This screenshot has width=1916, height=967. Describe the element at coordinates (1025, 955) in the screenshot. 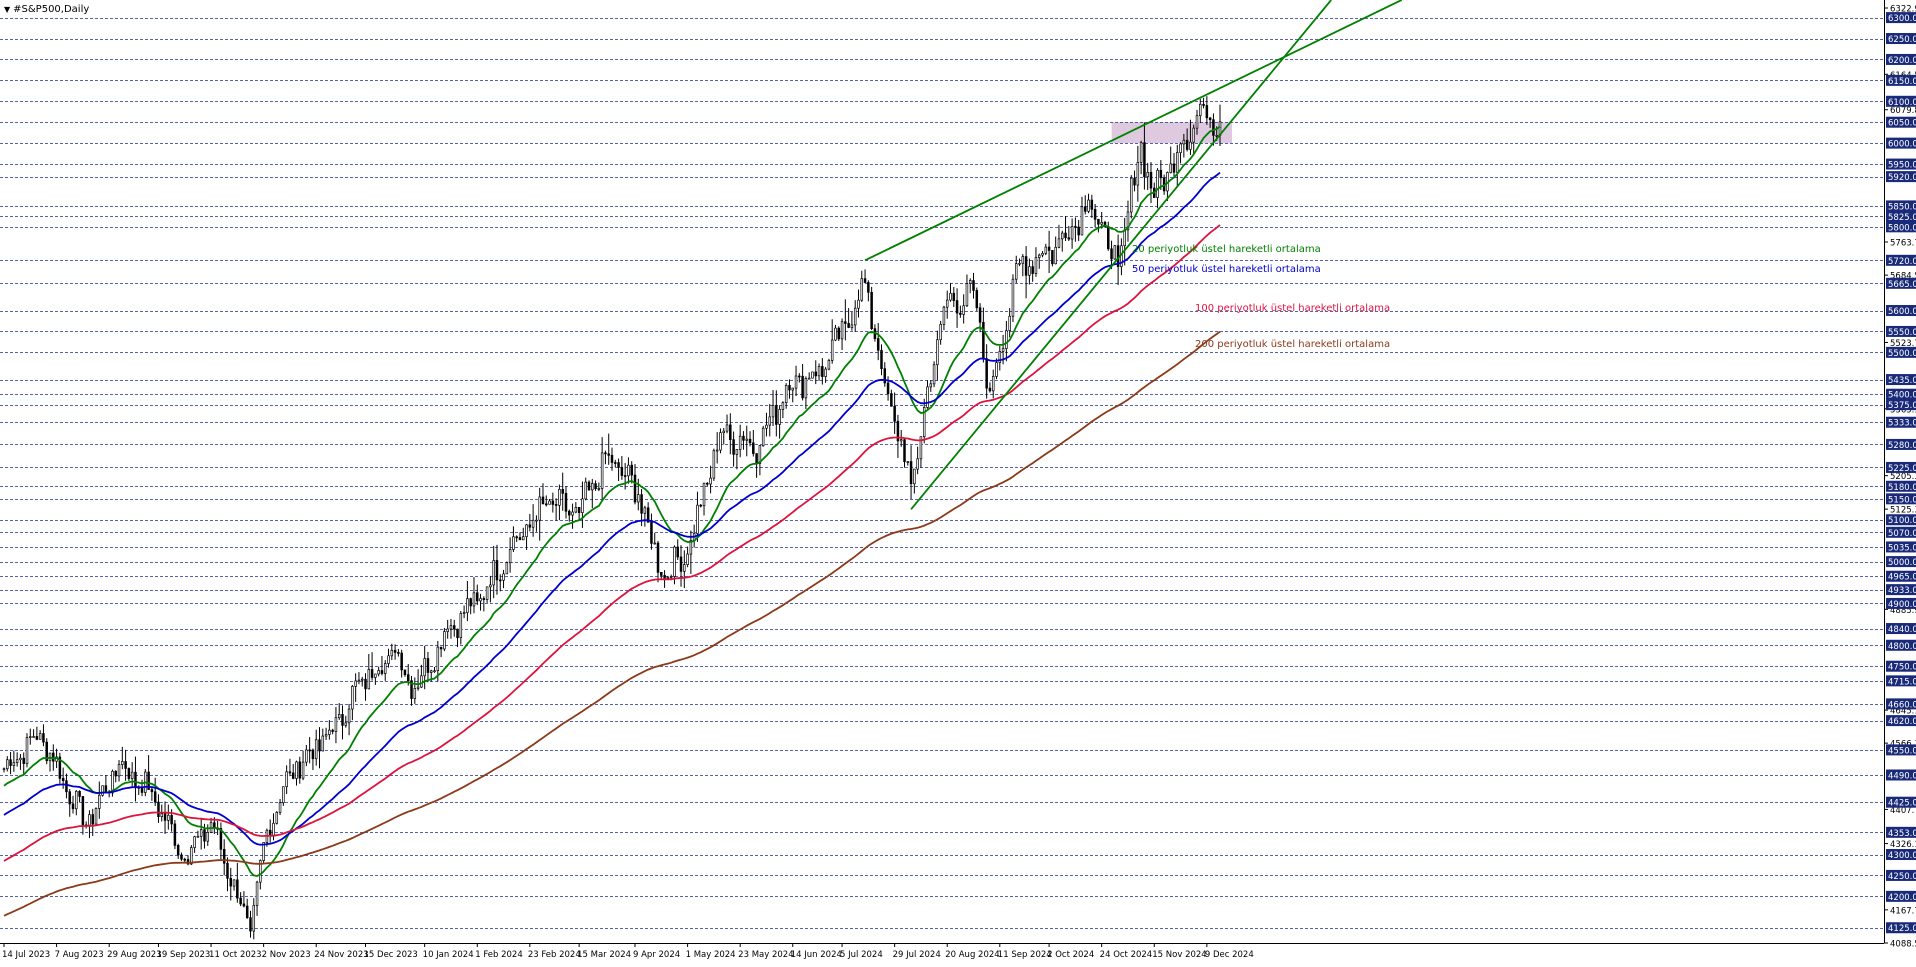

I see `time-tick-label: 11 Sep 2024` at that location.